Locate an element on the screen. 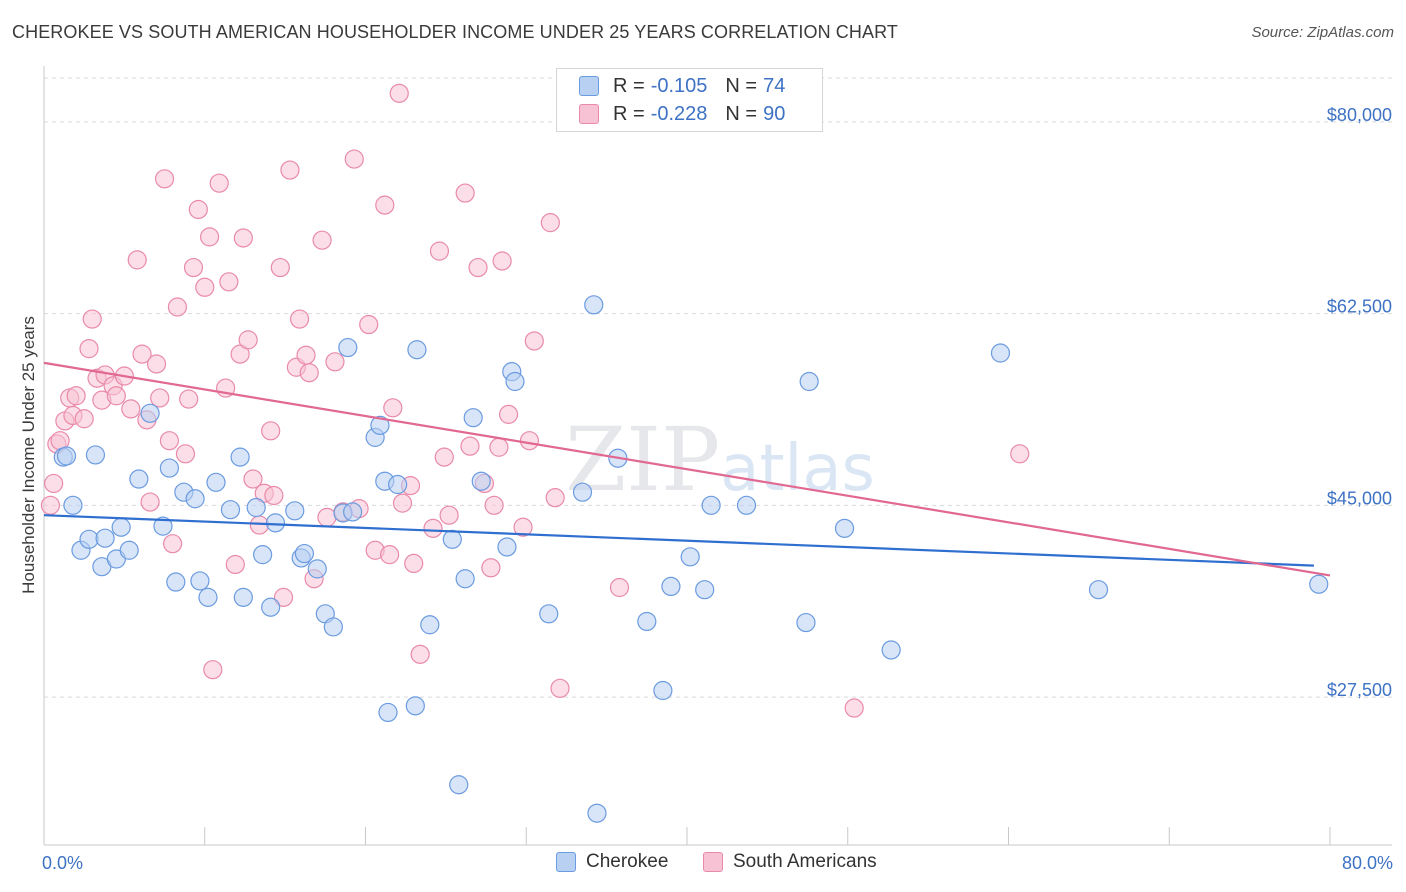 This screenshot has width=1406, height=892. legend-label-south-americans: South Americans is located at coordinates (805, 861).